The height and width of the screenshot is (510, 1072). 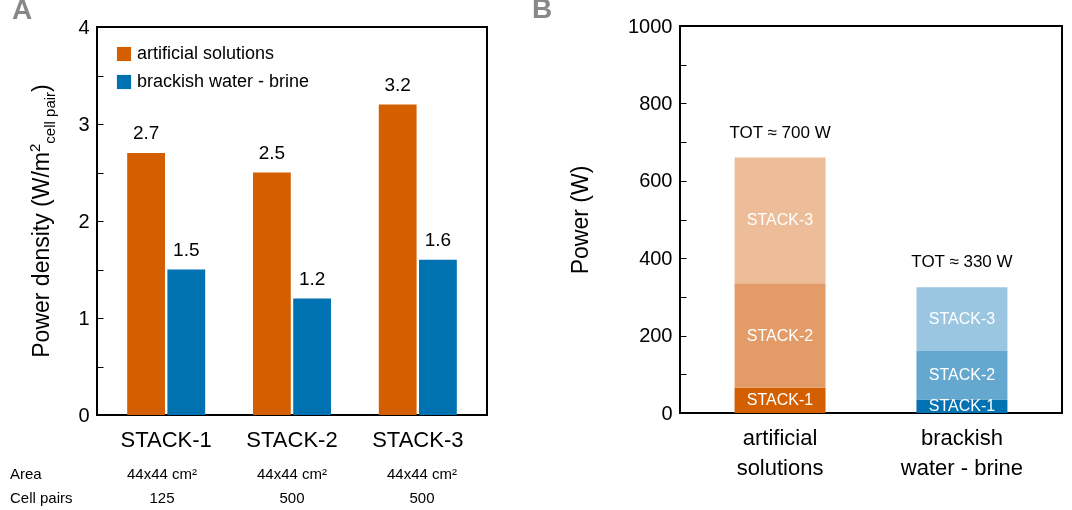 What do you see at coordinates (84, 26) in the screenshot?
I see `y-tick-label: 4` at bounding box center [84, 26].